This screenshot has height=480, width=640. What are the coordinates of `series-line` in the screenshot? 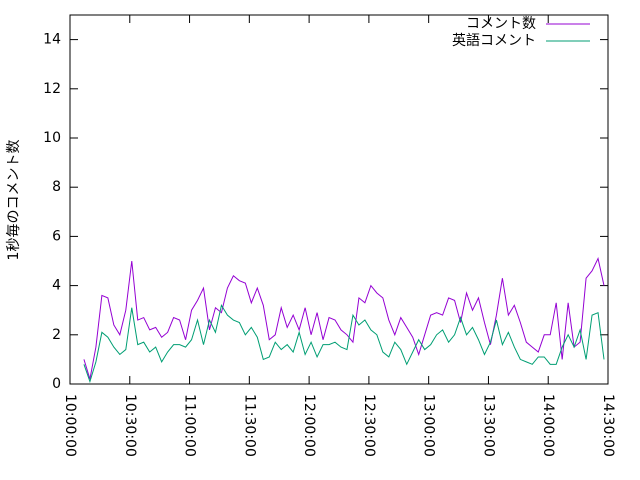 It's located at (344, 343).